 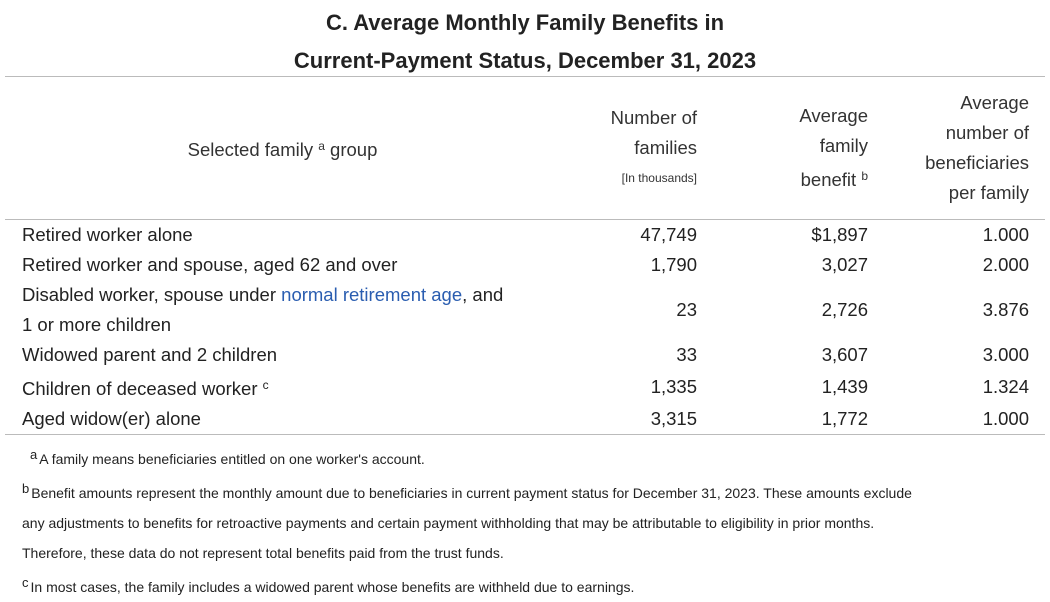 I want to click on cell-families: 33, so click(x=686, y=354).